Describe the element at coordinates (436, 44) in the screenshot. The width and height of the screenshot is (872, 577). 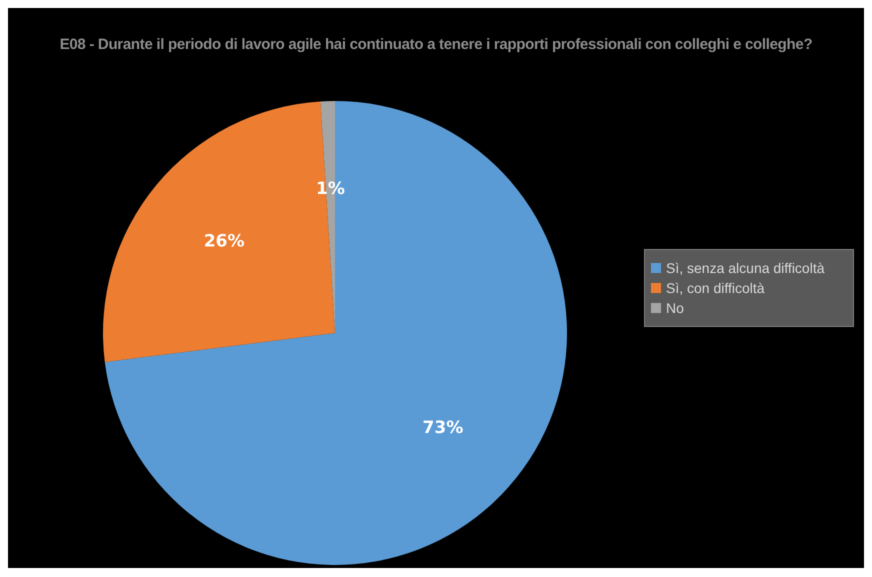
I see `chart-title: E08 - Durante il periodo di lavoro agile hai continuato a tenere i rapporti professionali con colleghi e colleghe?` at that location.